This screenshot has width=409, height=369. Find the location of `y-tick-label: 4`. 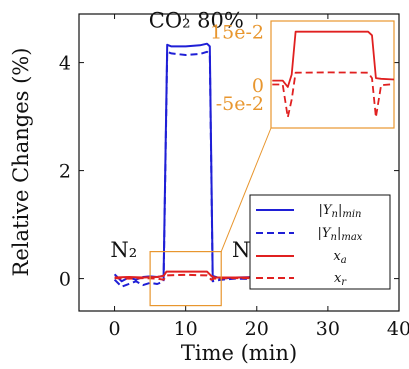

y-tick-label: 4 is located at coordinates (65, 64).